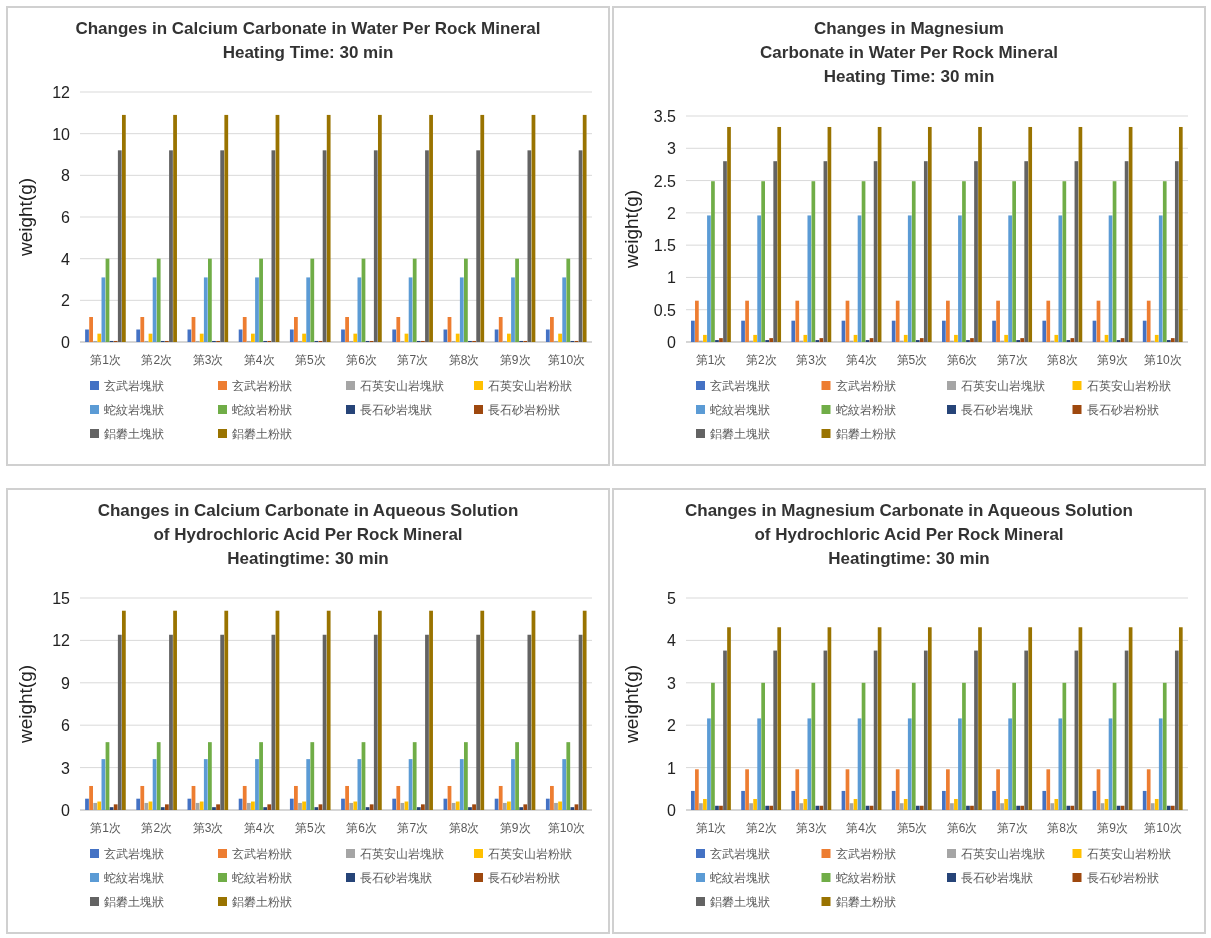  Describe the element at coordinates (66, 342) in the screenshot. I see `y-tick-label: 0` at that location.